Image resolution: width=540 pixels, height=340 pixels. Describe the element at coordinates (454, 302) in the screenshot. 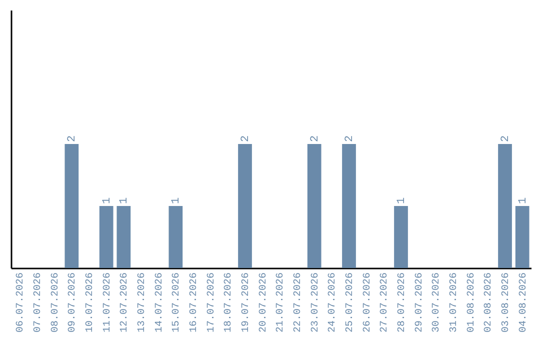

I see `x-tick-label: 31.07.2026` at that location.